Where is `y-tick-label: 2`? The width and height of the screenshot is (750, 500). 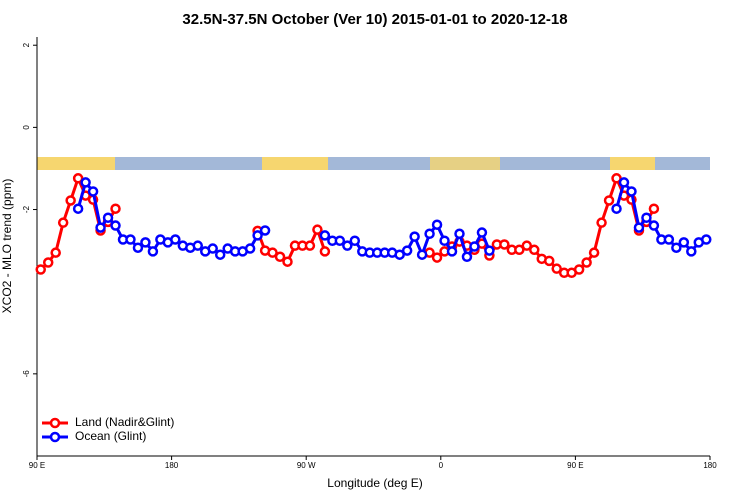
y-tick-label: 2 is located at coordinates (26, 44).